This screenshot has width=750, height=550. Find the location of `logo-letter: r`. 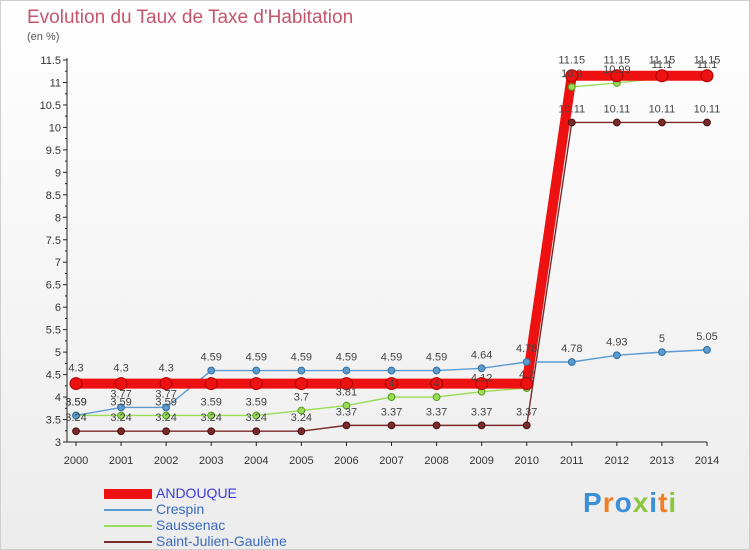

logo-letter: r is located at coordinates (608, 502).